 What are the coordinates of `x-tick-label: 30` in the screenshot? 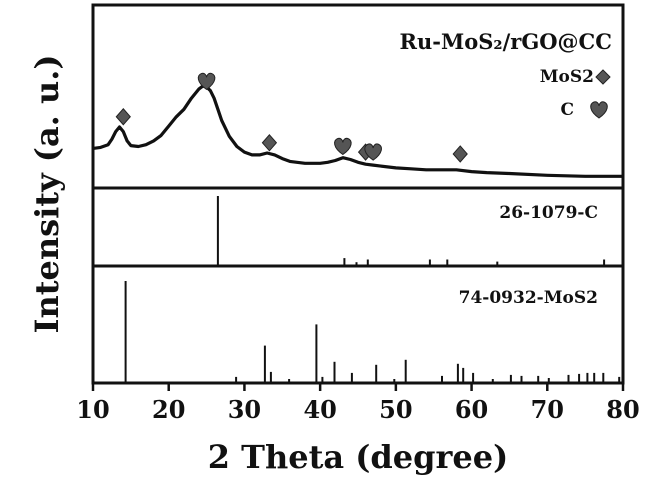 It's located at (244, 409).